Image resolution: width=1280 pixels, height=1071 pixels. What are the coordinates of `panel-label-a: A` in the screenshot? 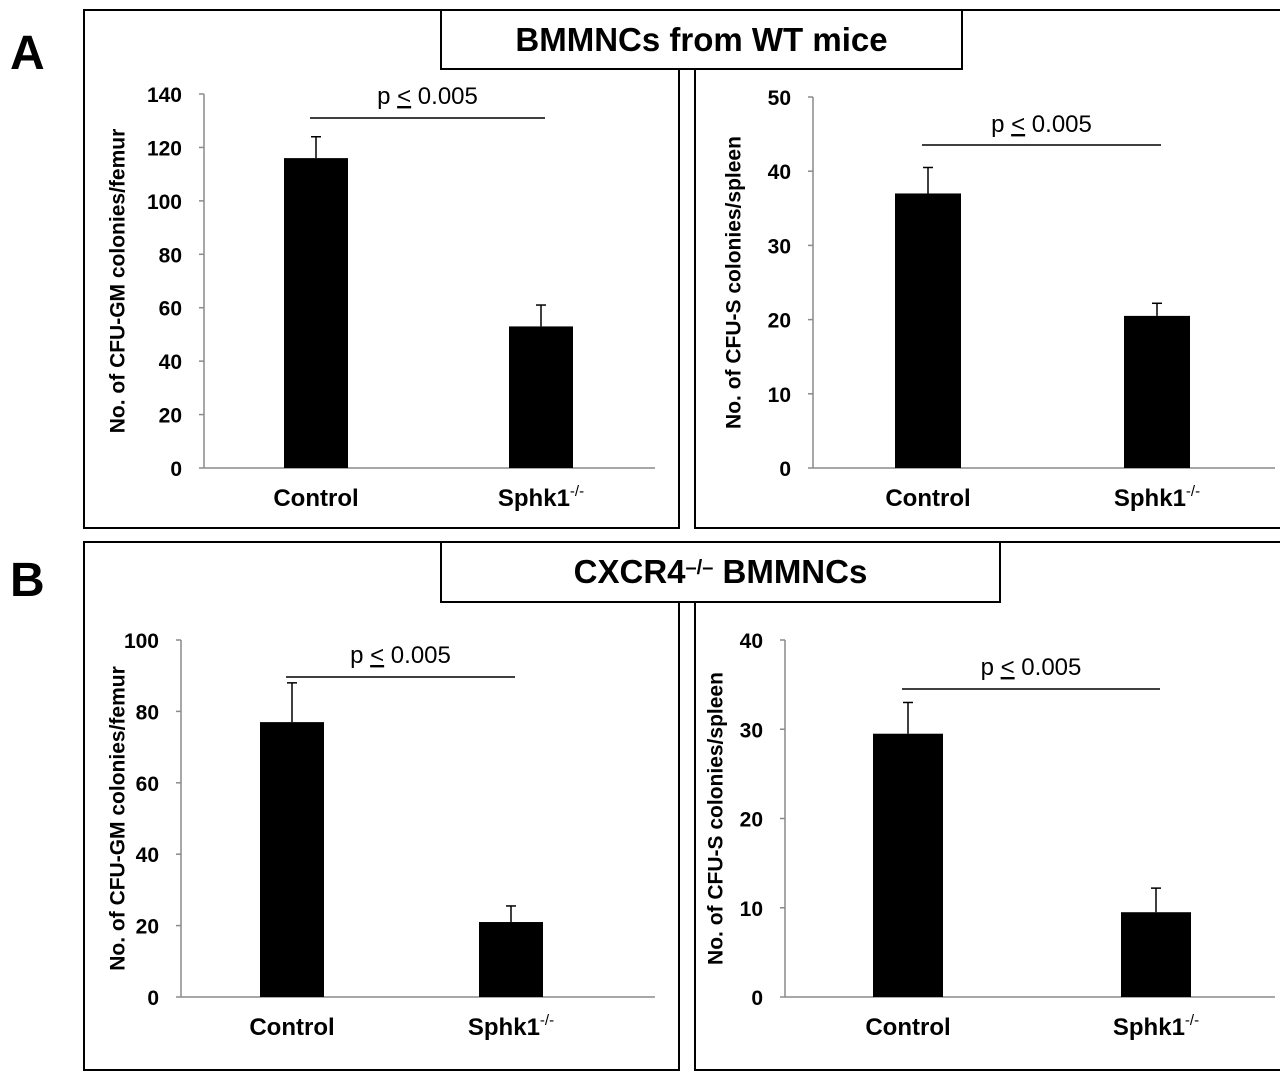 It's located at (27, 53).